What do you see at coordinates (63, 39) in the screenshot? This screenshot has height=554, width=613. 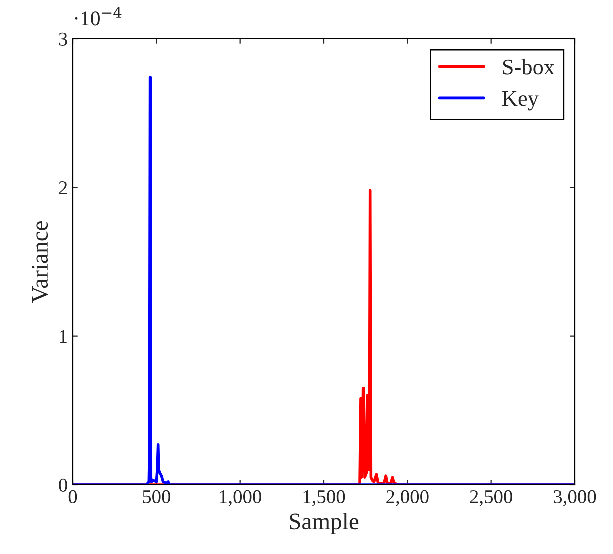 I see `y-tick-label: 3` at bounding box center [63, 39].